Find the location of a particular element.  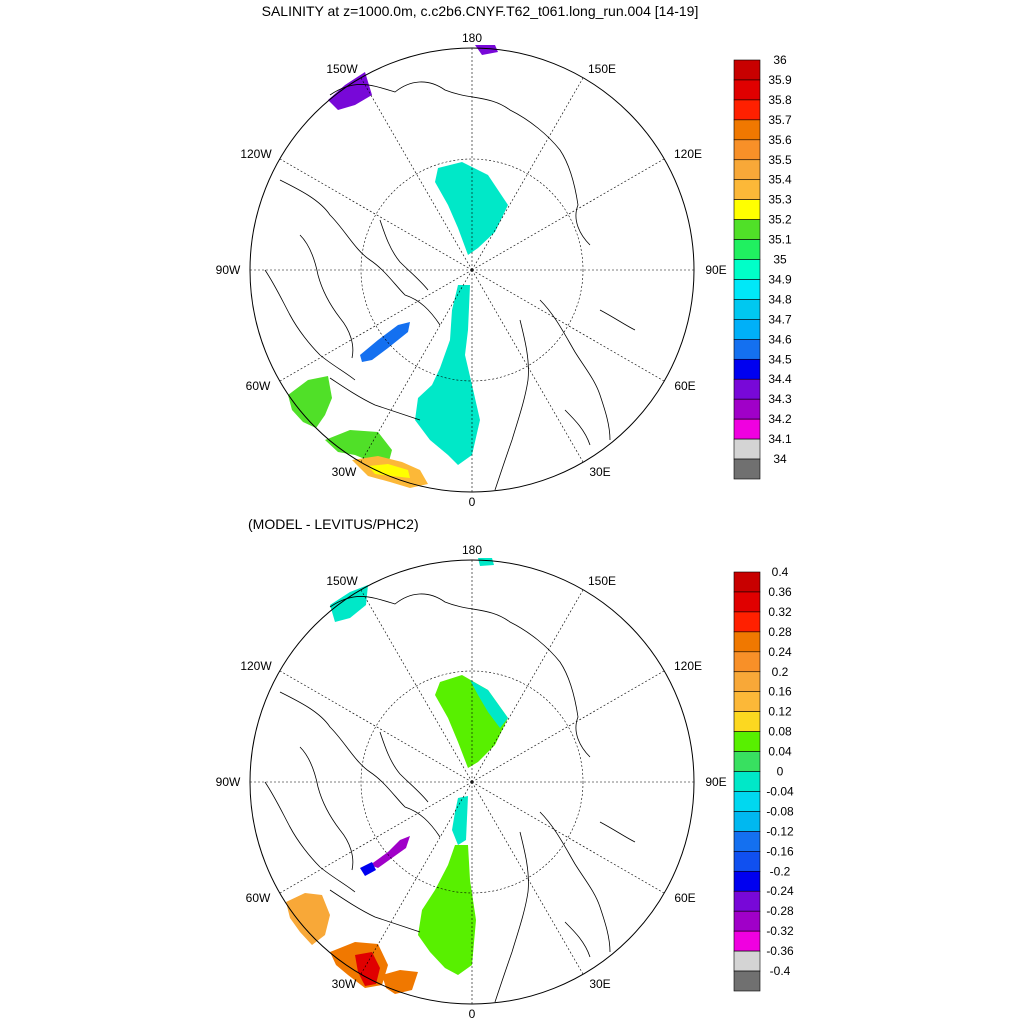

bottom-colorbar-level-label: 0 is located at coordinates (780, 772).